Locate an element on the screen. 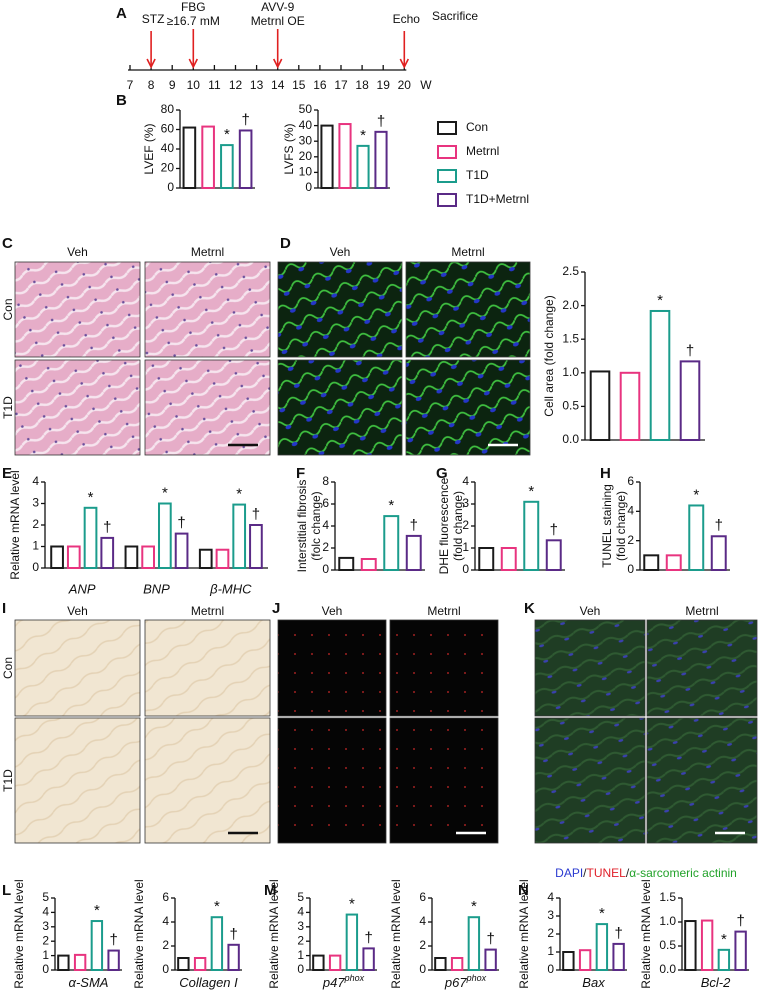 The image size is (768, 991). x-axis-label-main: Bax is located at coordinates (593, 982).